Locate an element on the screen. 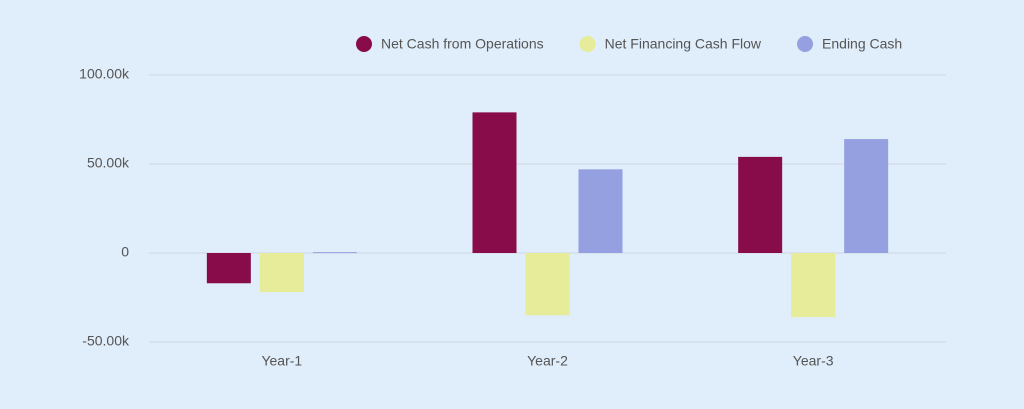 This screenshot has width=1024, height=409. x-tick-label: Year-1 is located at coordinates (281, 361).